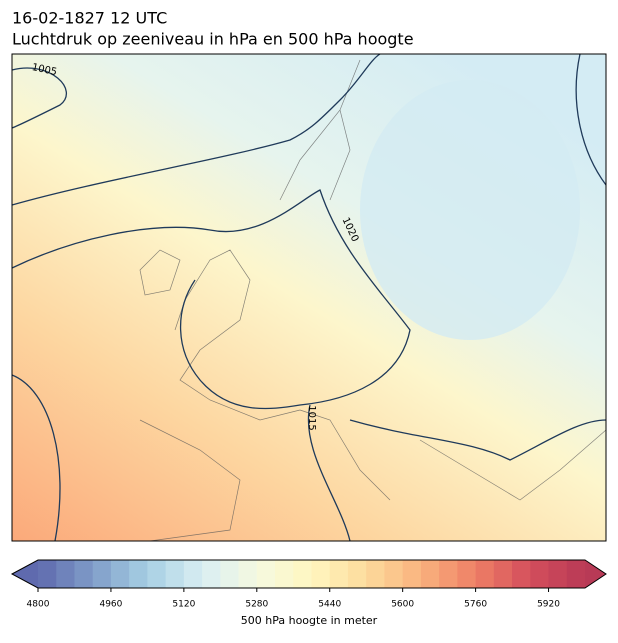 This screenshot has width=618, height=643. What do you see at coordinates (89, 18) in the screenshot?
I see `title: 16-02-1827 12 UTC` at bounding box center [89, 18].